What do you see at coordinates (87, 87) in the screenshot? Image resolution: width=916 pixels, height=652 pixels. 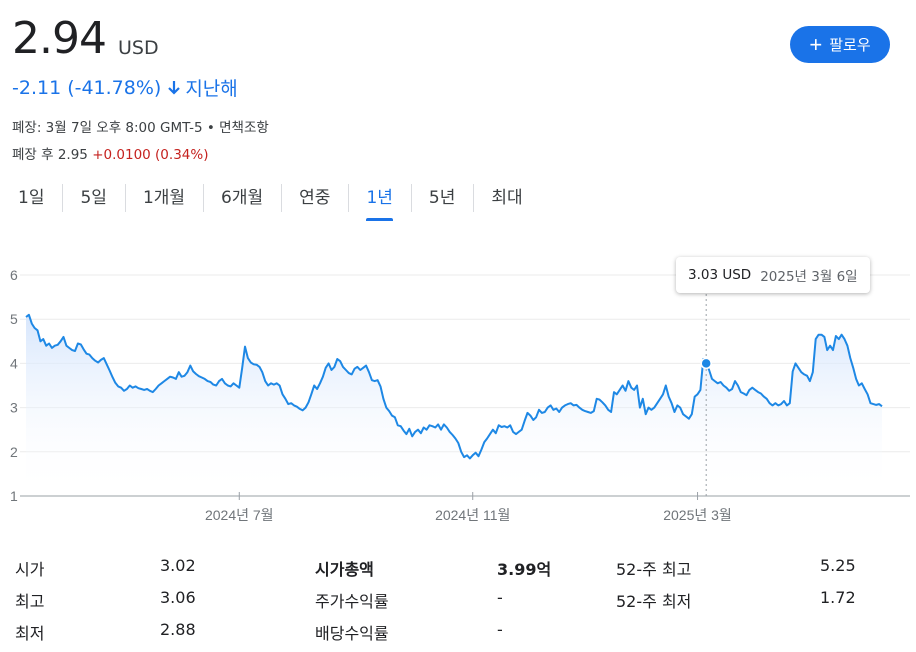 I see `price-change-value: -2.11 (-41.78%)` at bounding box center [87, 87].